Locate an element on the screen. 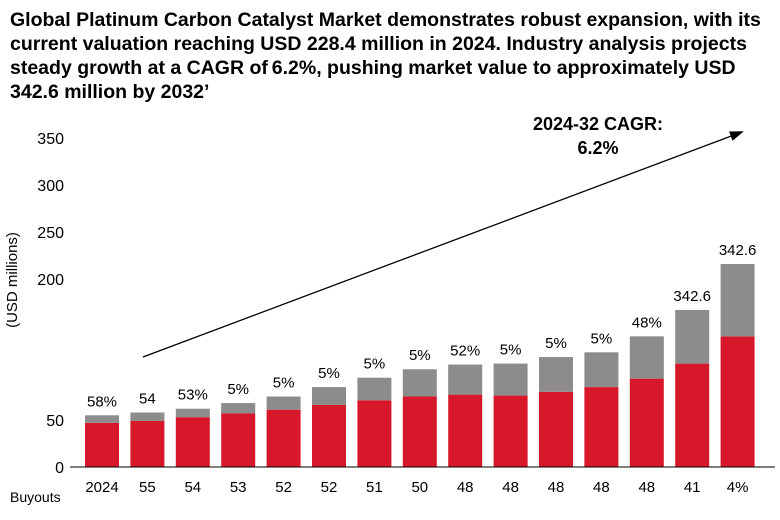 This screenshot has height=520, width=780. bar-value-label: 54 is located at coordinates (147, 398).